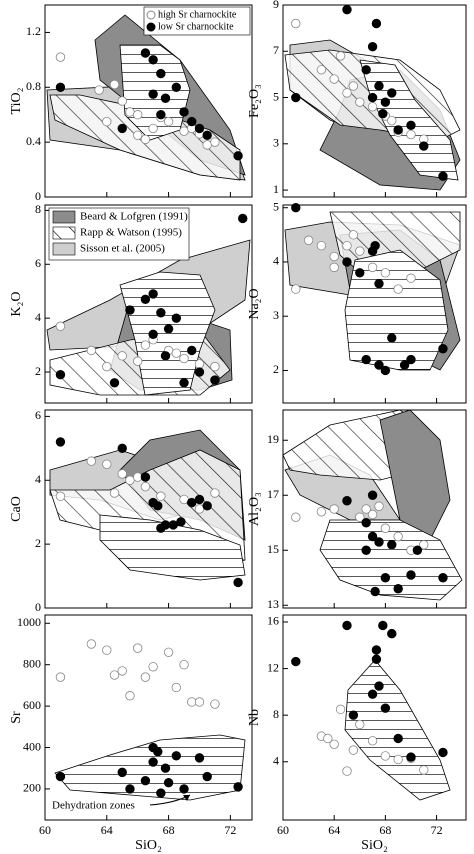 The image size is (474, 854). Describe the element at coordinates (93, 806) in the screenshot. I see `annotation: Dehydration zones` at that location.